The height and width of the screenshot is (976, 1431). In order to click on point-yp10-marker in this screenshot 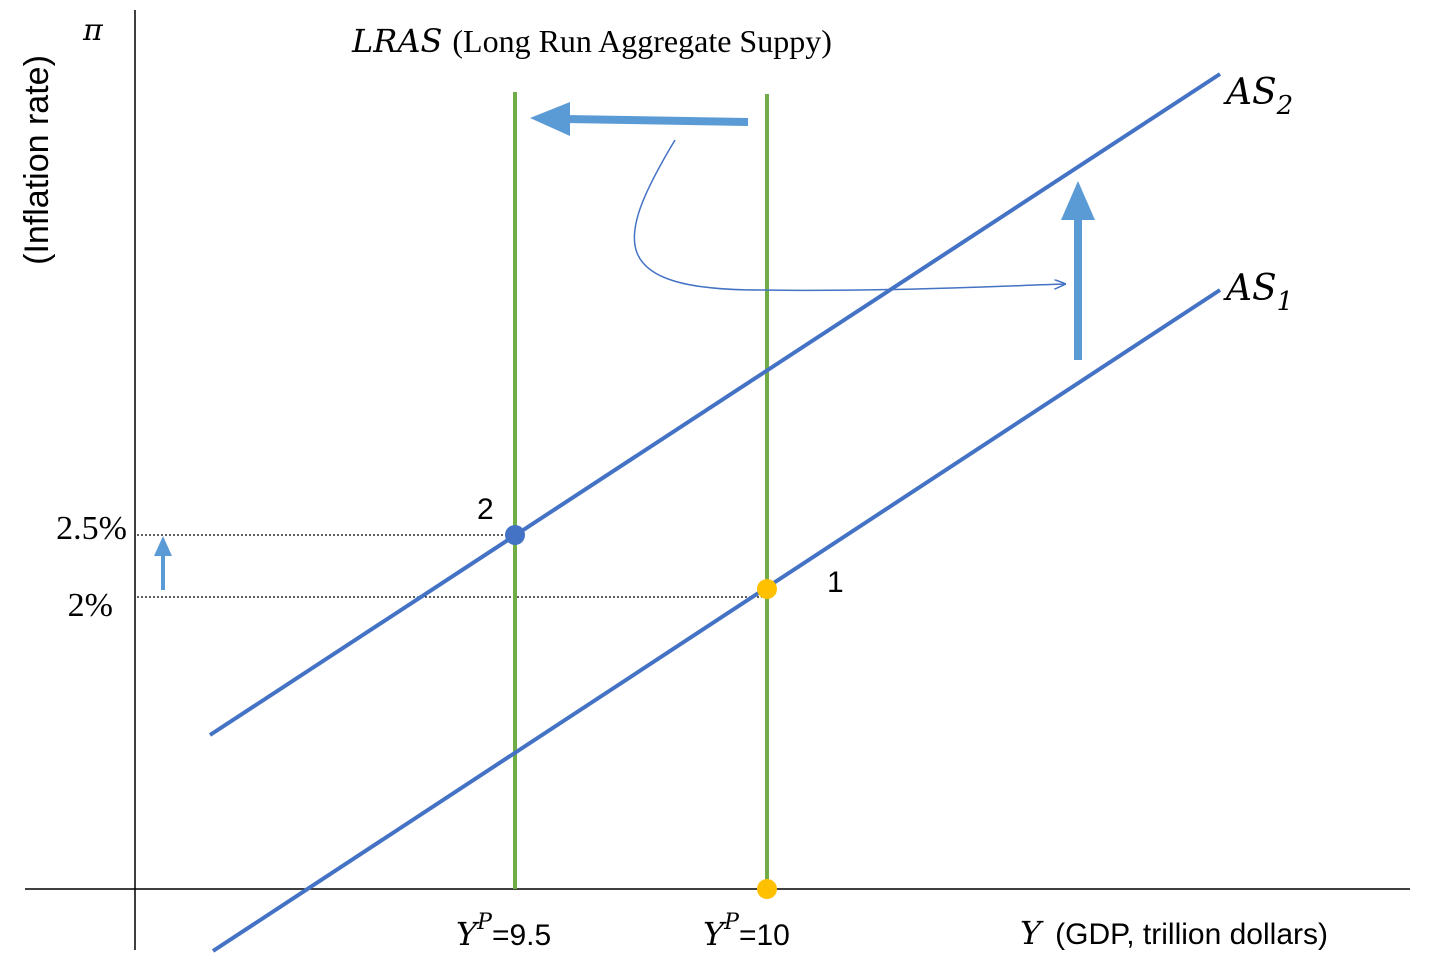, I will do `click(767, 889)`.